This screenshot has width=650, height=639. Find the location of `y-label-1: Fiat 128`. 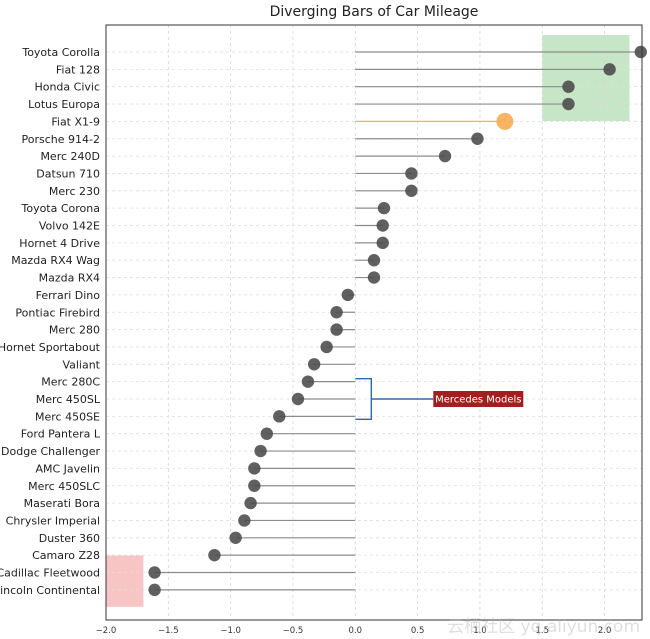

y-label-1: Fiat 128 is located at coordinates (78, 69).